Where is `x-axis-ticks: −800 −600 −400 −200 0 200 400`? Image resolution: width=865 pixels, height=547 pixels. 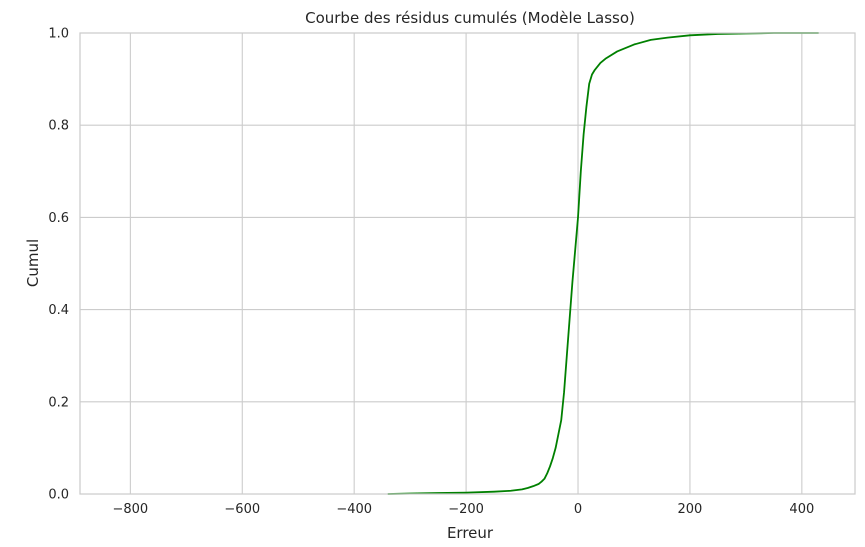
x-axis-ticks: −800 −600 −400 −200 0 200 400 is located at coordinates (464, 509).